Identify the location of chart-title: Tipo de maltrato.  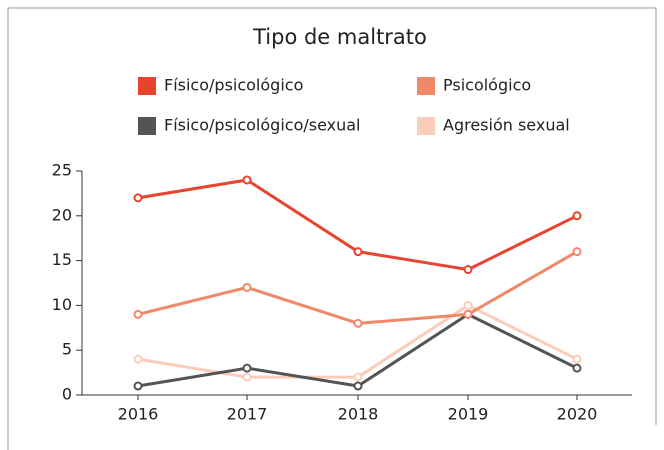
(339, 37).